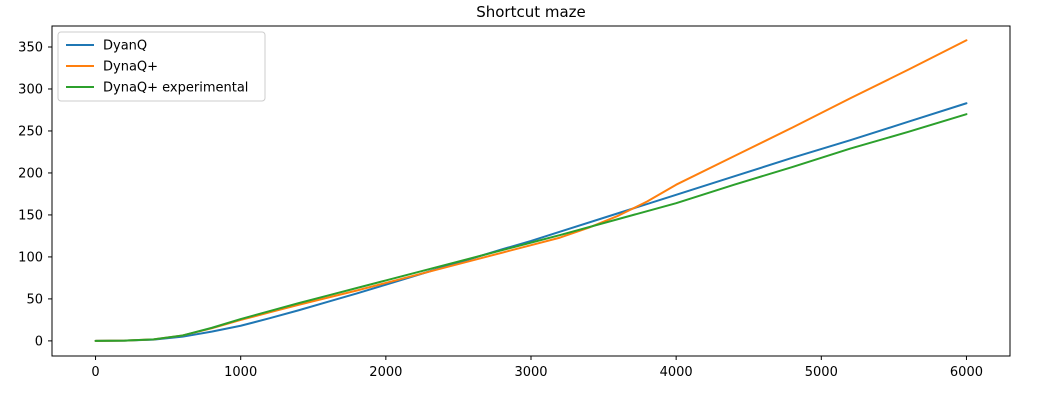 The height and width of the screenshot is (408, 1060). What do you see at coordinates (125, 46) in the screenshot?
I see `legend-label-1: DyanQ` at bounding box center [125, 46].